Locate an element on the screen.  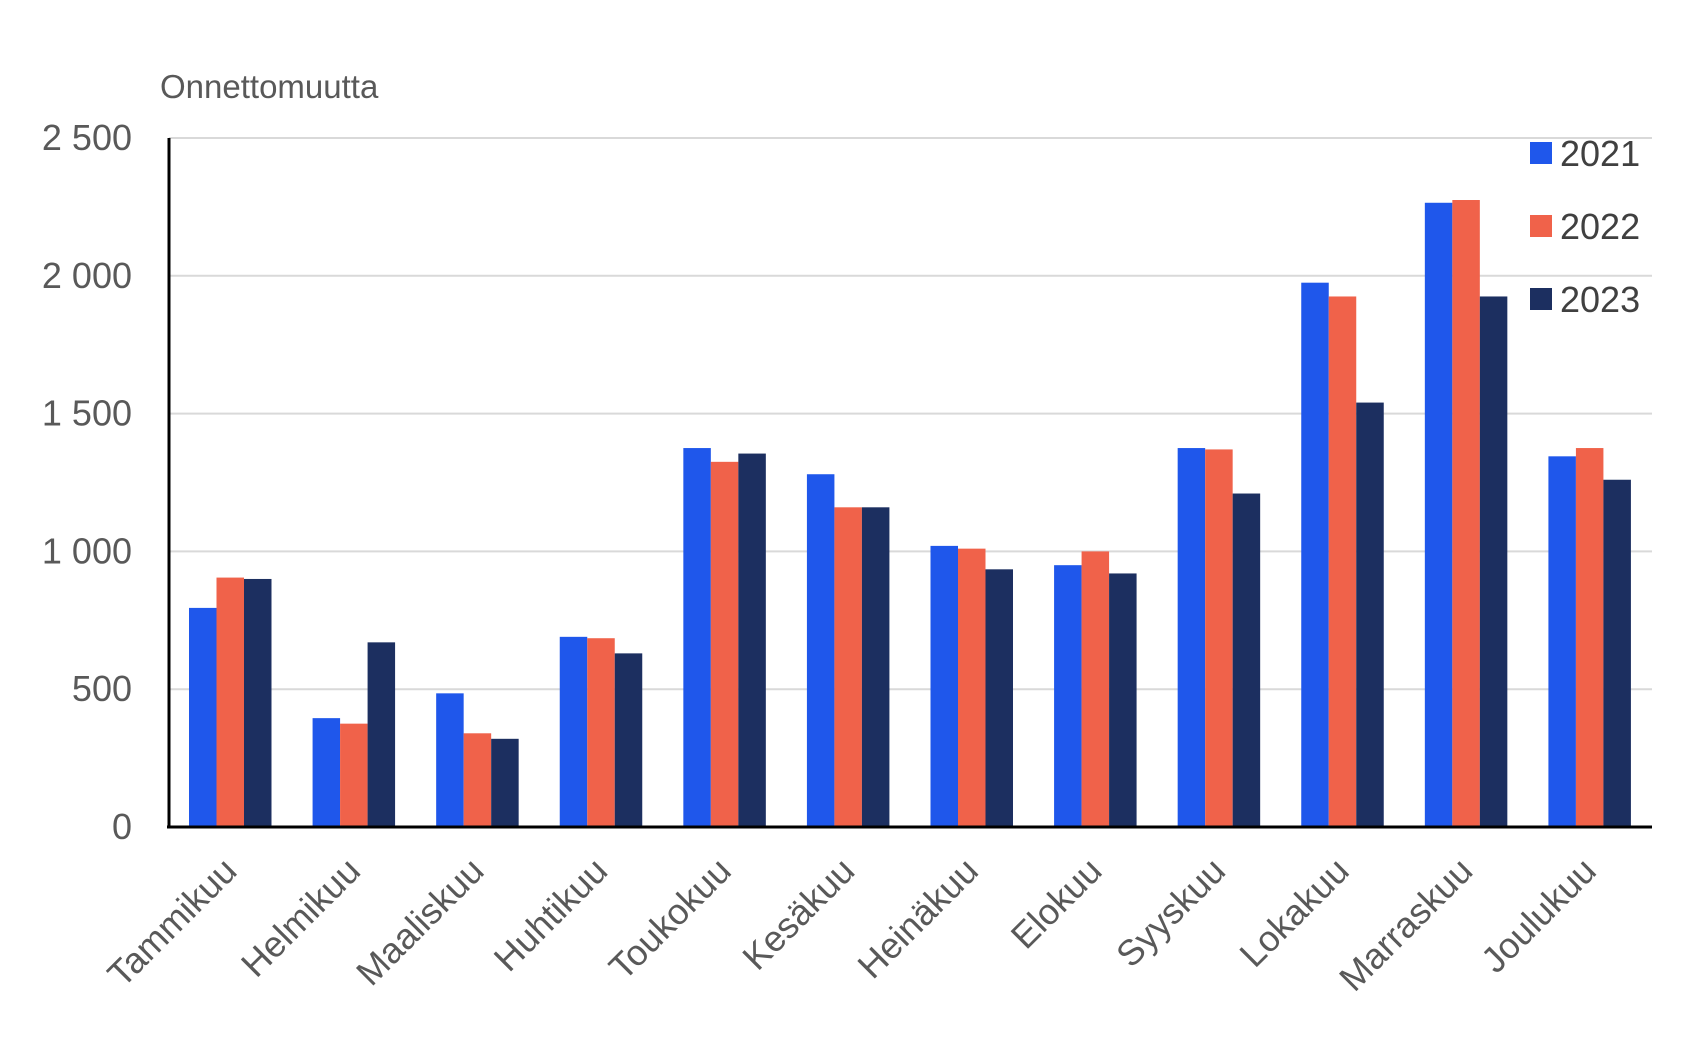
bar-2022-heinäkuu is located at coordinates (972, 687).